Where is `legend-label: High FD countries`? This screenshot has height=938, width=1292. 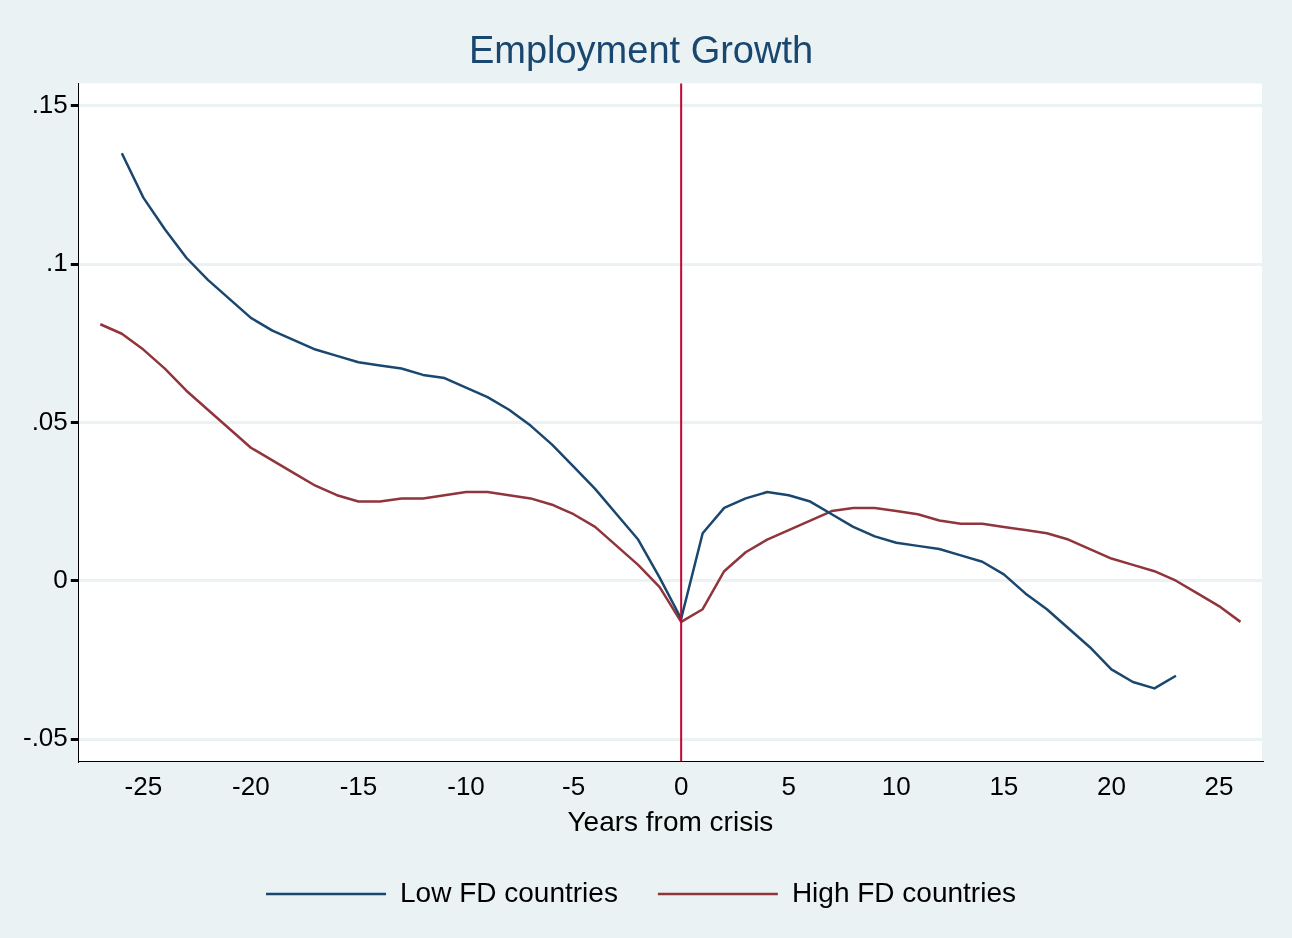
legend-label: High FD countries is located at coordinates (903, 892).